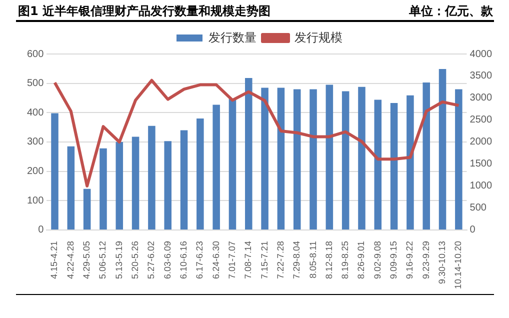  Describe the element at coordinates (103, 259) in the screenshot. I see `x-tick-label: 5.06-5.12` at that location.